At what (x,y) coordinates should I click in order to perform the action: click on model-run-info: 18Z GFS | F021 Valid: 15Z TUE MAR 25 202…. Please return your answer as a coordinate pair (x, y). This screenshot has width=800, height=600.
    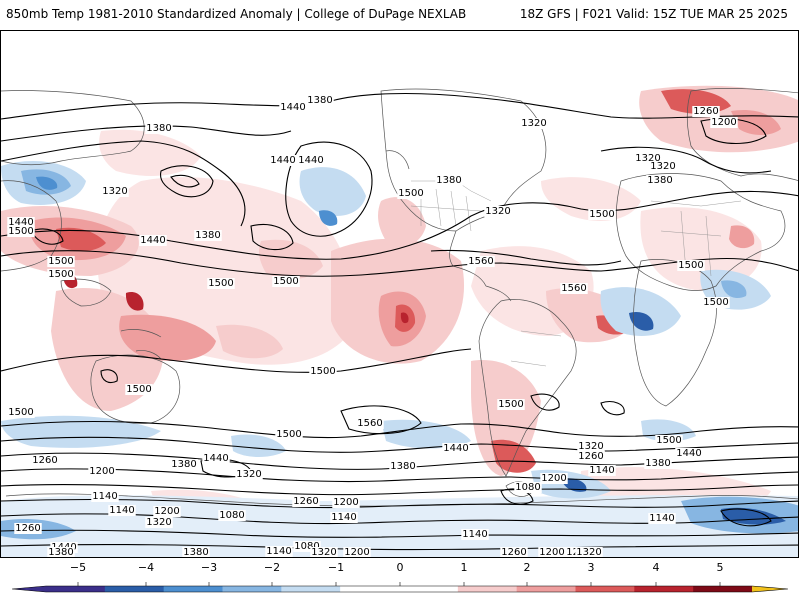
    Looking at the image, I should click on (653, 14).